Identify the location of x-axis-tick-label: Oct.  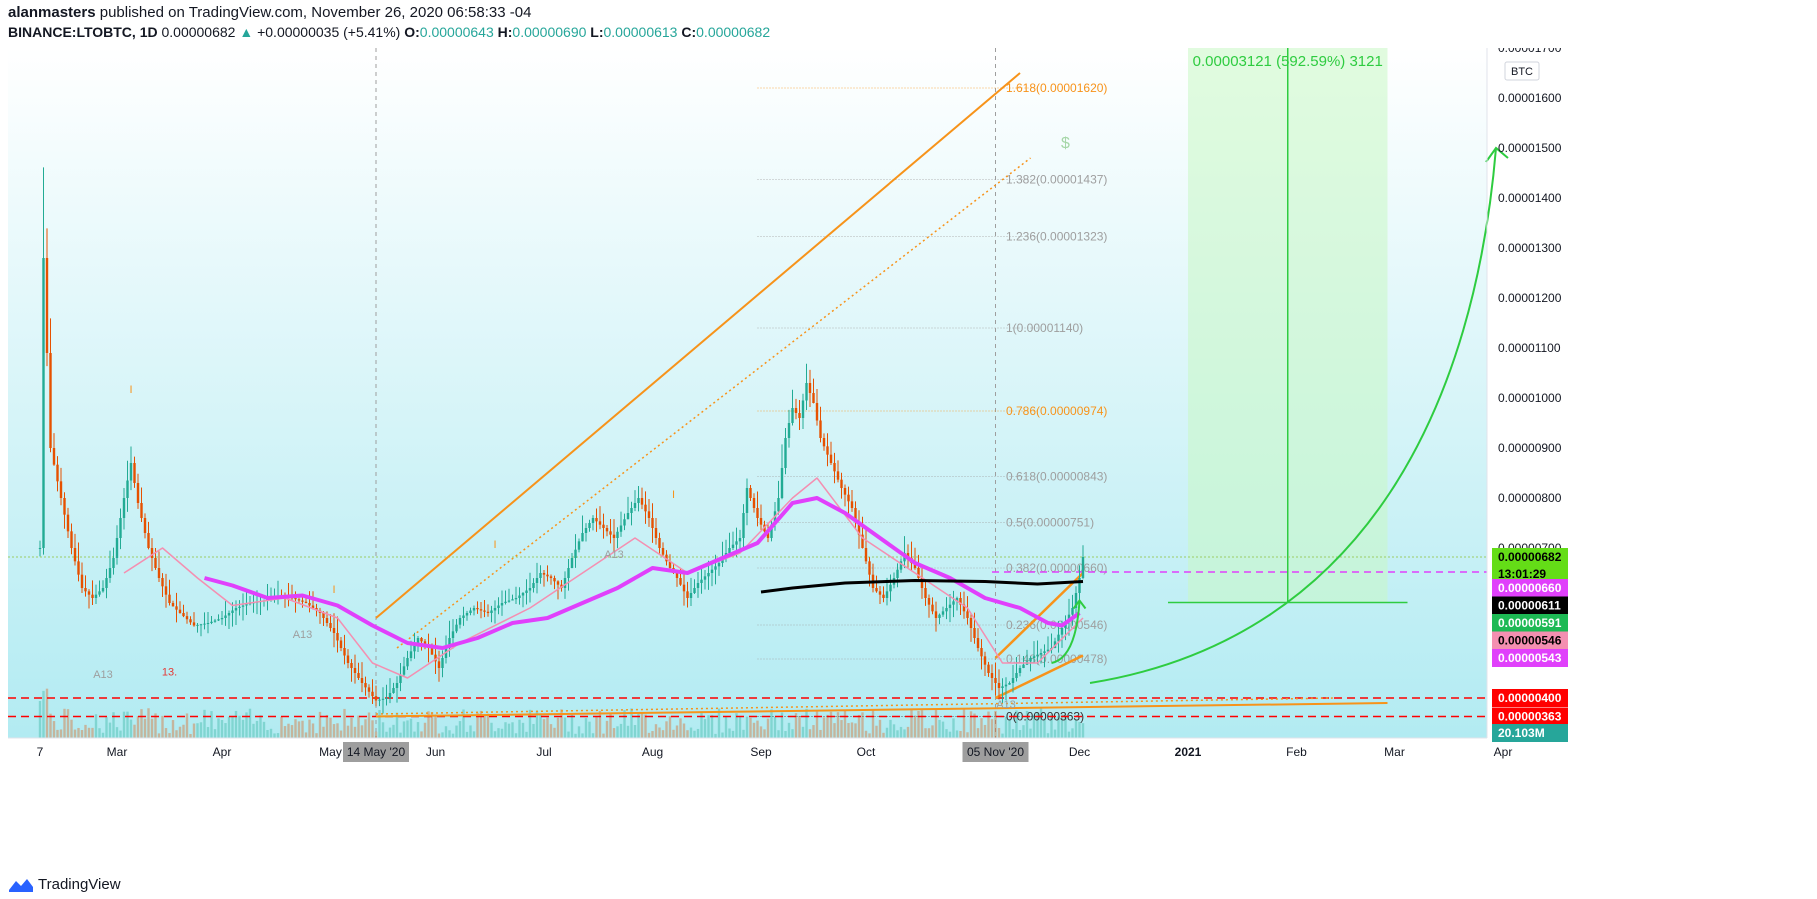
(866, 752).